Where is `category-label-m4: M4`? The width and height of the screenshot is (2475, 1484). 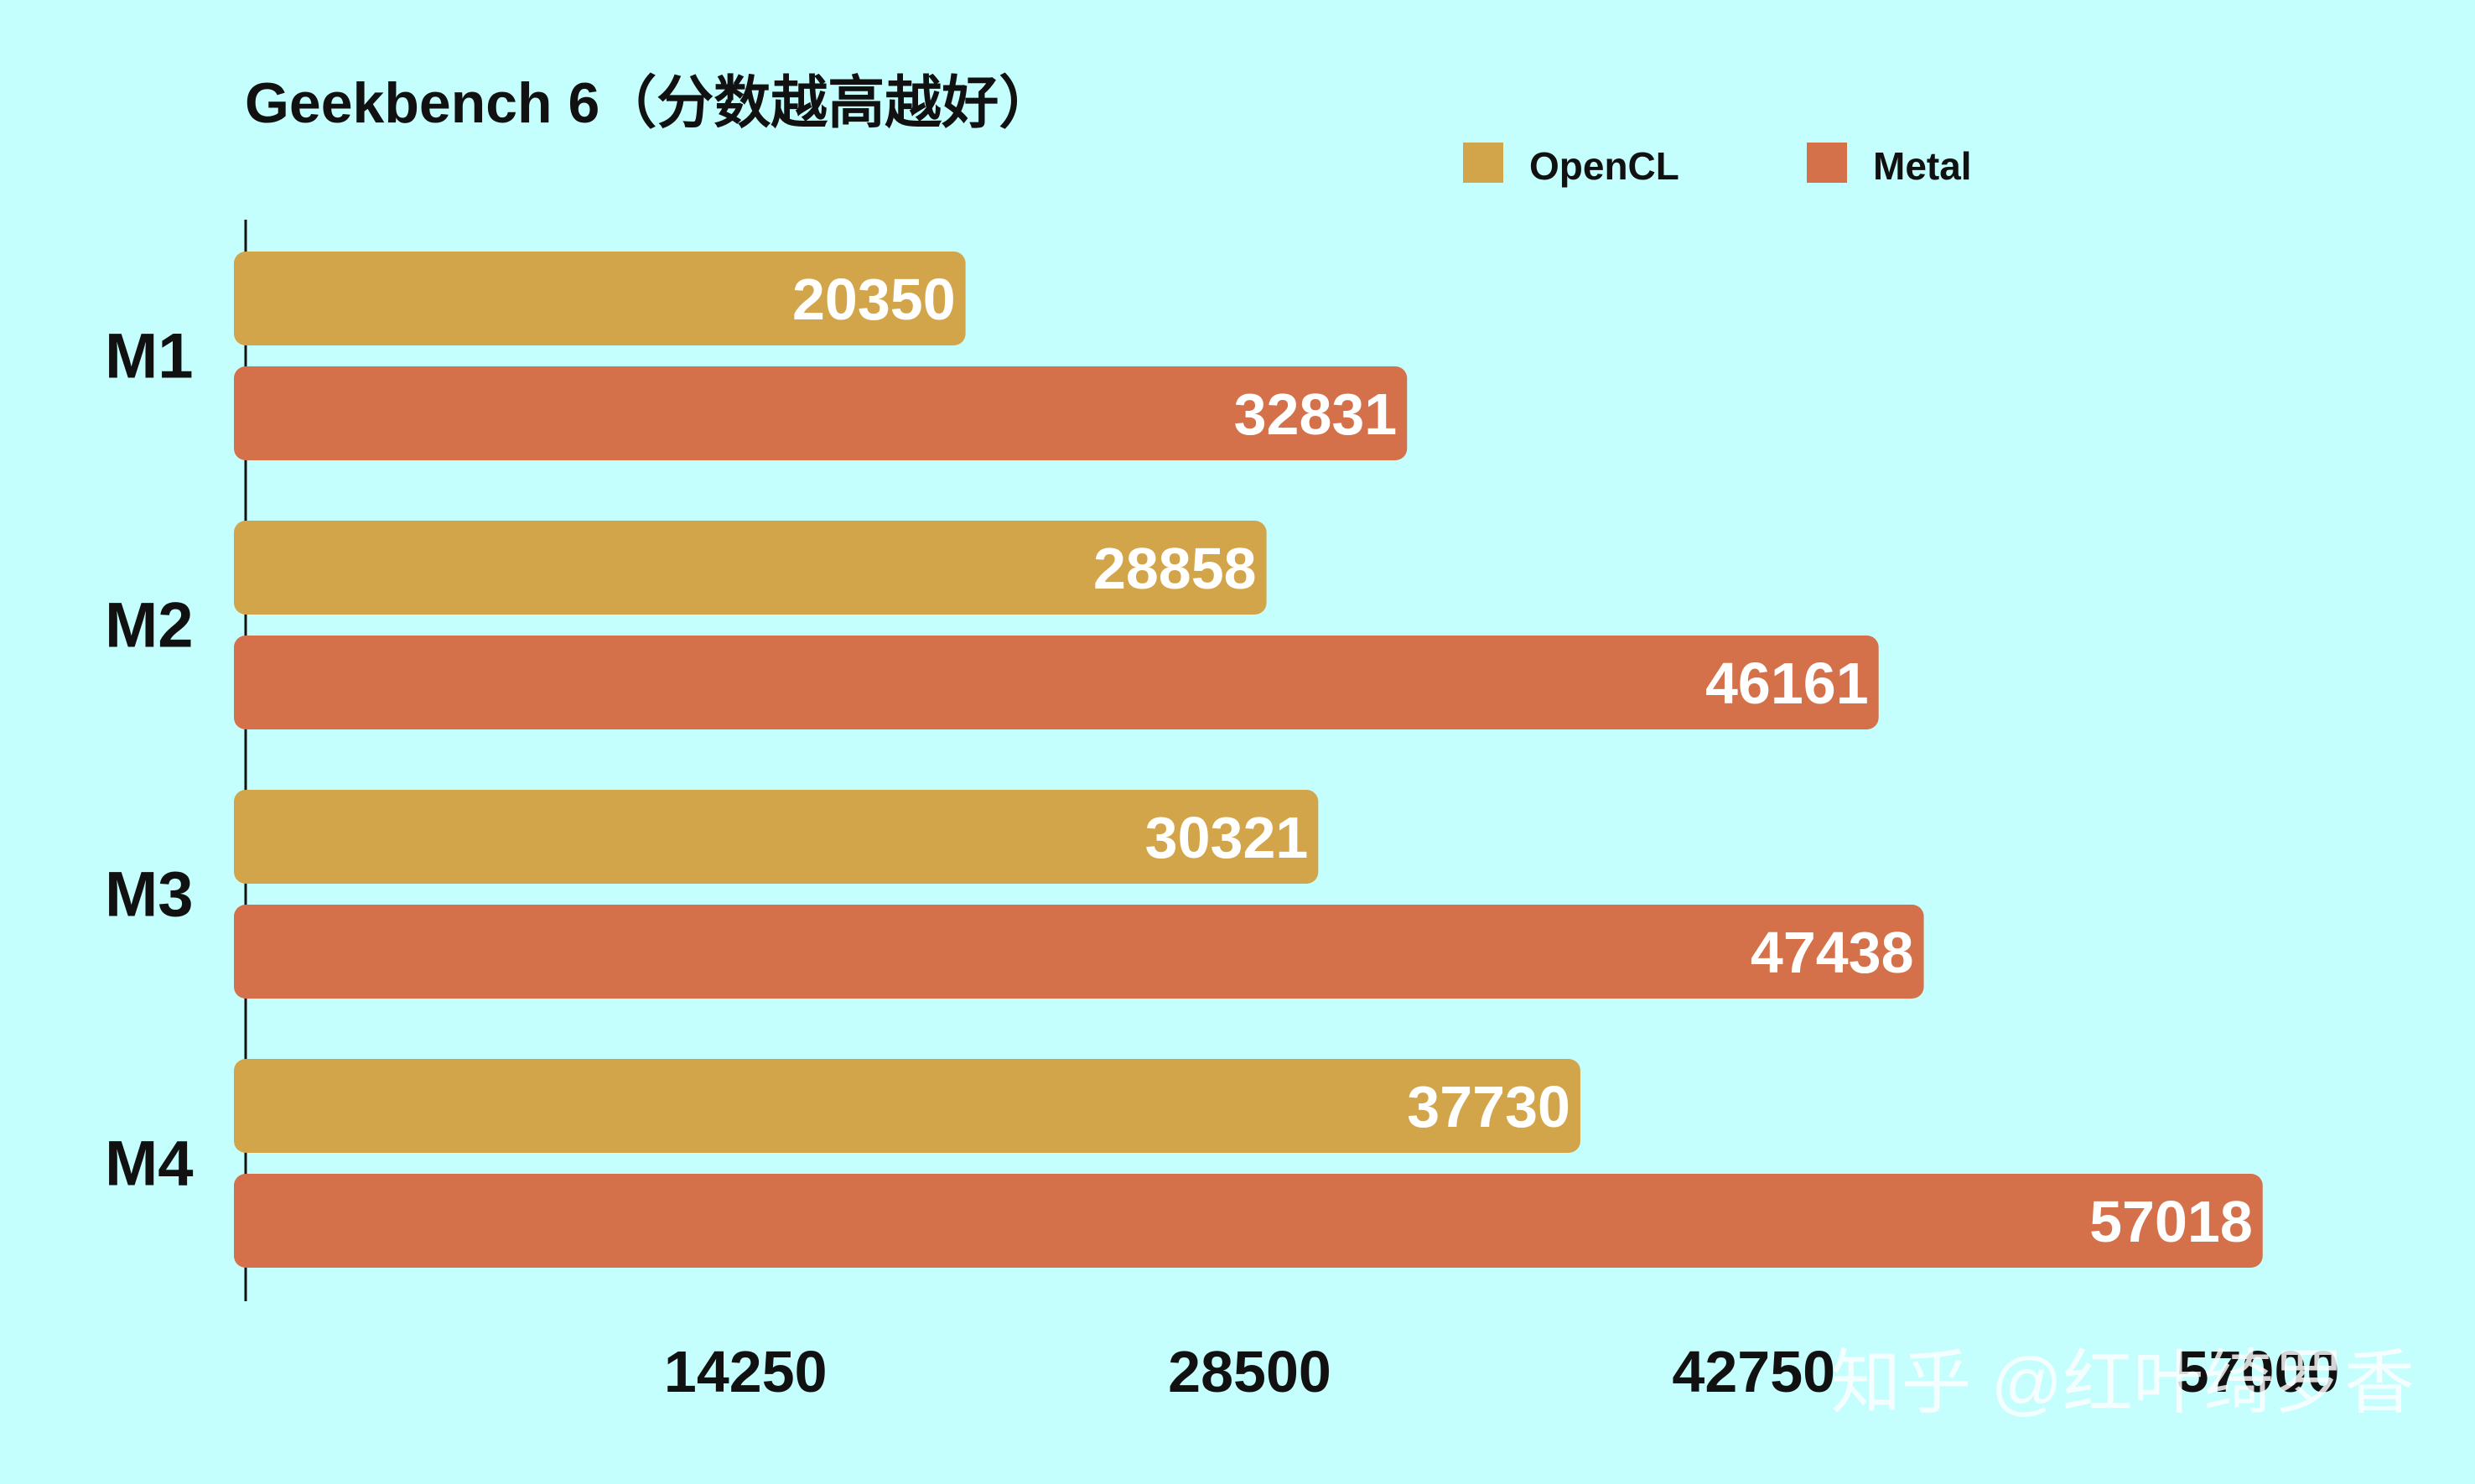 category-label-m4: M4 is located at coordinates (149, 1164).